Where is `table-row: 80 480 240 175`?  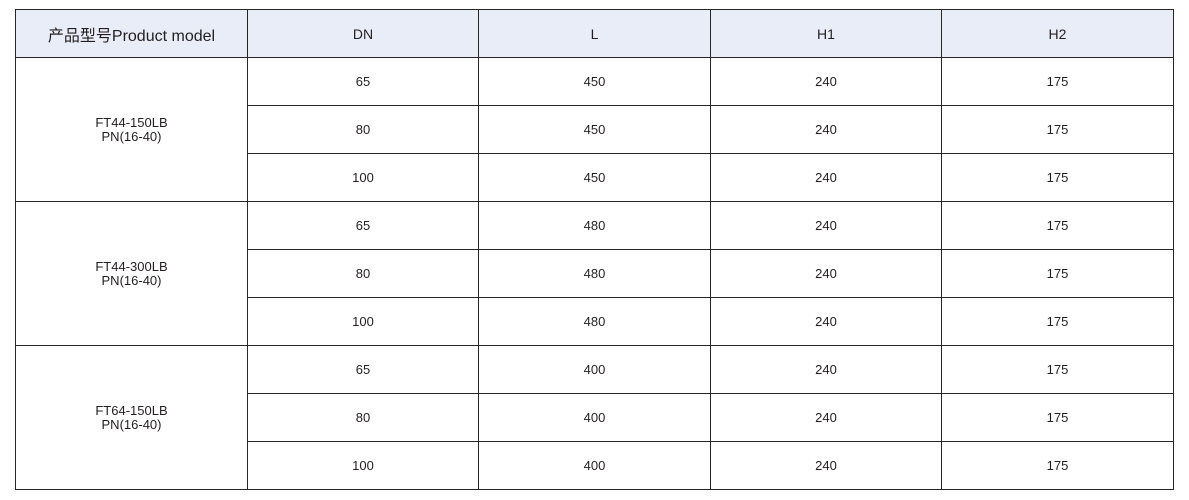 table-row: 80 480 240 175 is located at coordinates (595, 273).